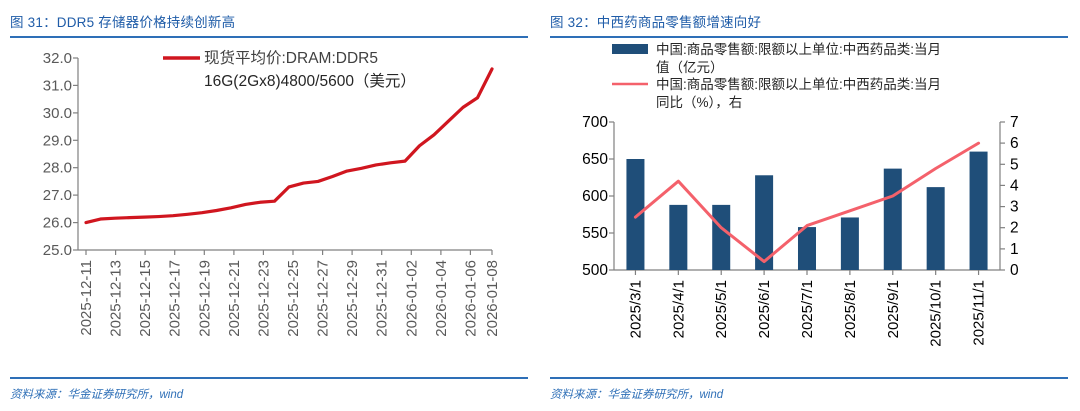  What do you see at coordinates (809, 37) in the screenshot?
I see `figure-32-title-rule` at bounding box center [809, 37].